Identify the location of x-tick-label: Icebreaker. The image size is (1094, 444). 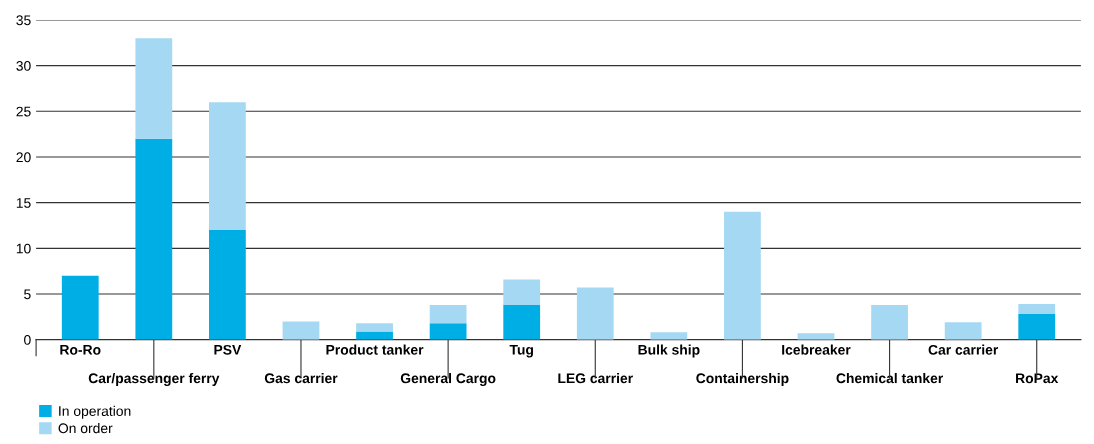
(816, 349).